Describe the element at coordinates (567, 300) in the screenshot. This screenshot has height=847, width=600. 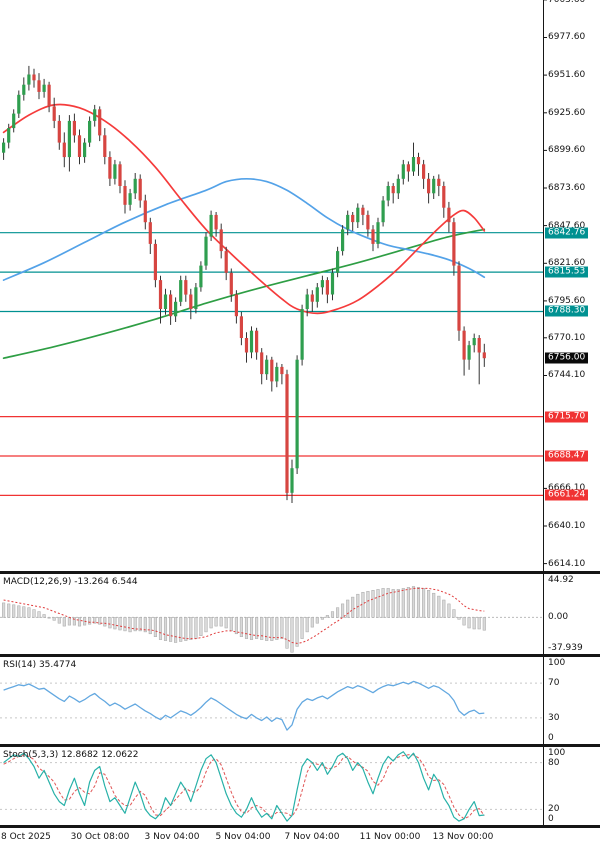
I see `price-axis-tick: 6795.60` at that location.